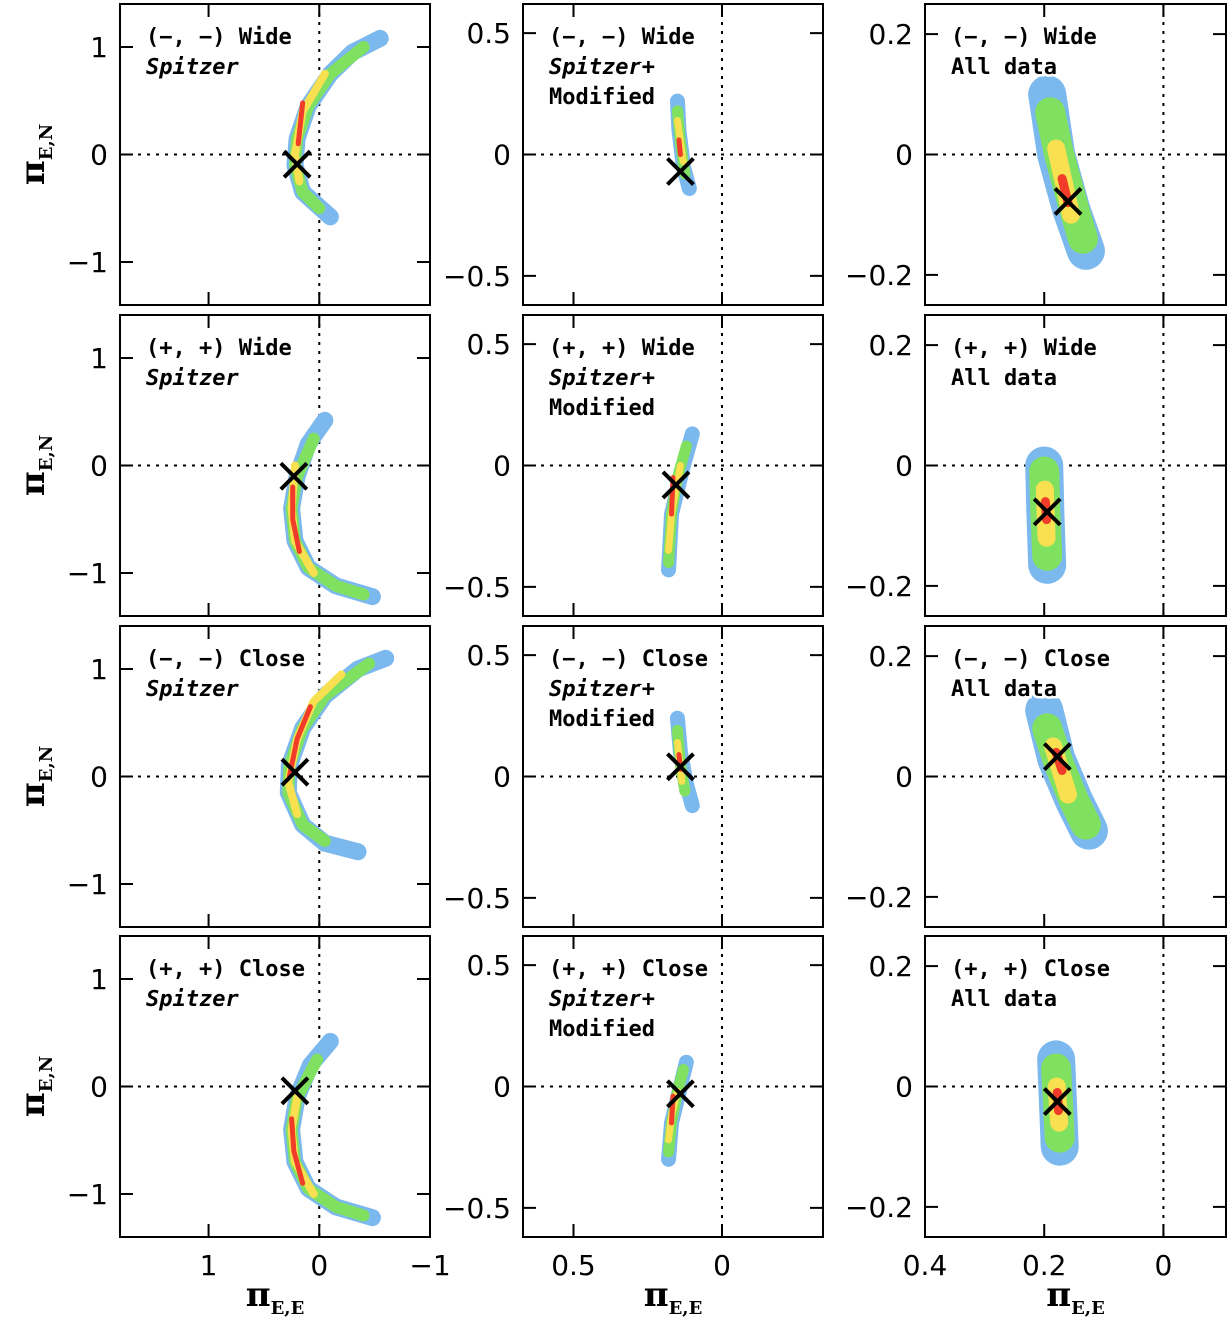  I want to click on x-tick-label: −1, so click(429, 1265).